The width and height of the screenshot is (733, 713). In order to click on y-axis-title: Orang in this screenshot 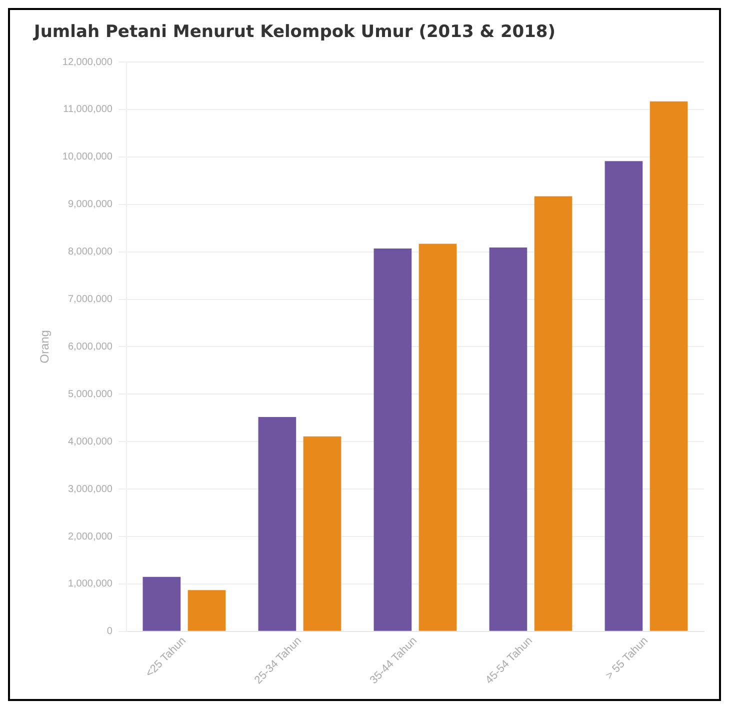, I will do `click(45, 347)`.